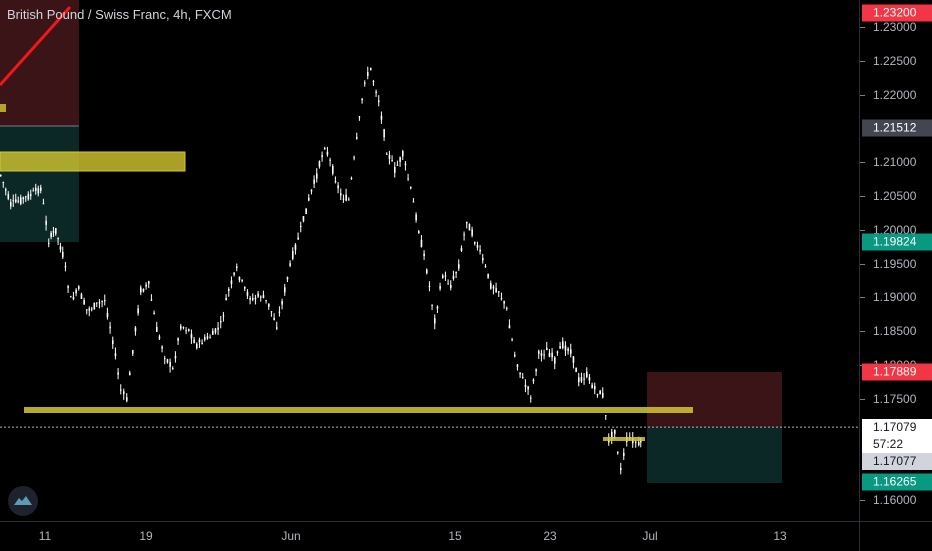 Image resolution: width=932 pixels, height=551 pixels. I want to click on price-label: 1.21512, so click(897, 128).